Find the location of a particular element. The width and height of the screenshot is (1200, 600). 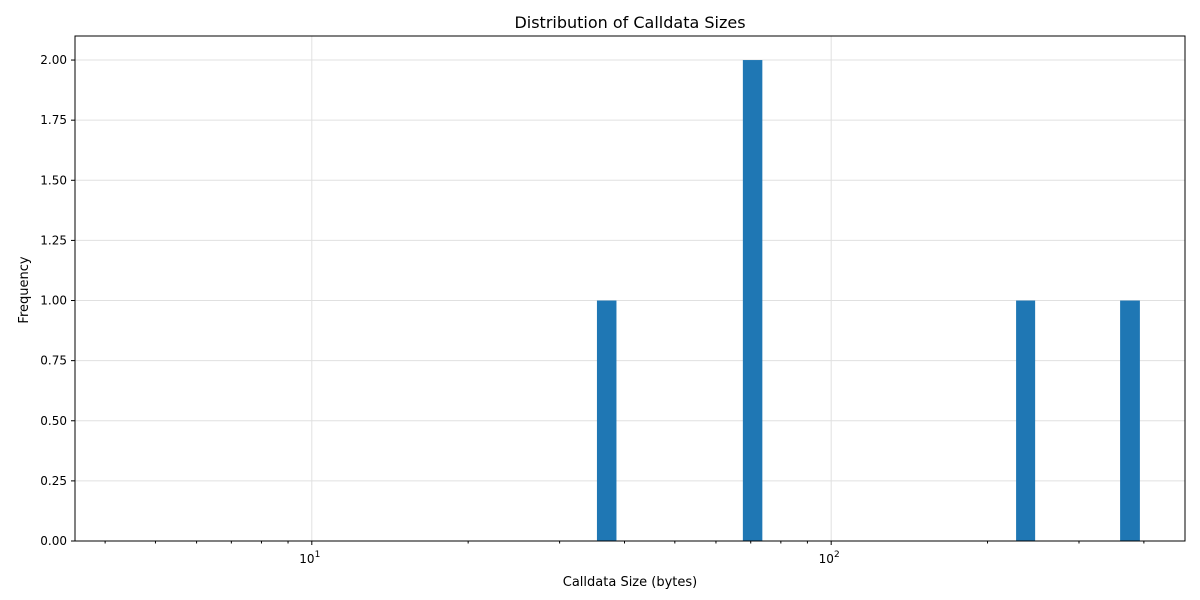

y-tick-label: 0.75 is located at coordinates (53, 361).